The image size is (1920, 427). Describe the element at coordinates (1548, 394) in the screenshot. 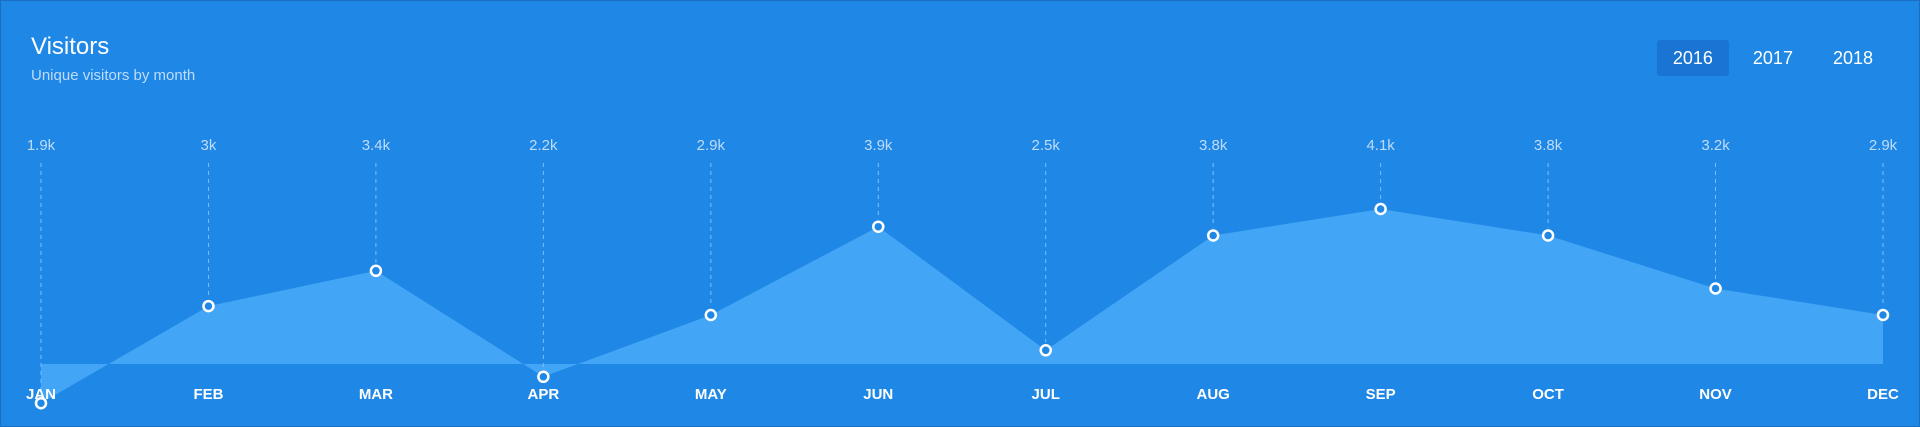

I see `month-label-oct: OCT` at that location.